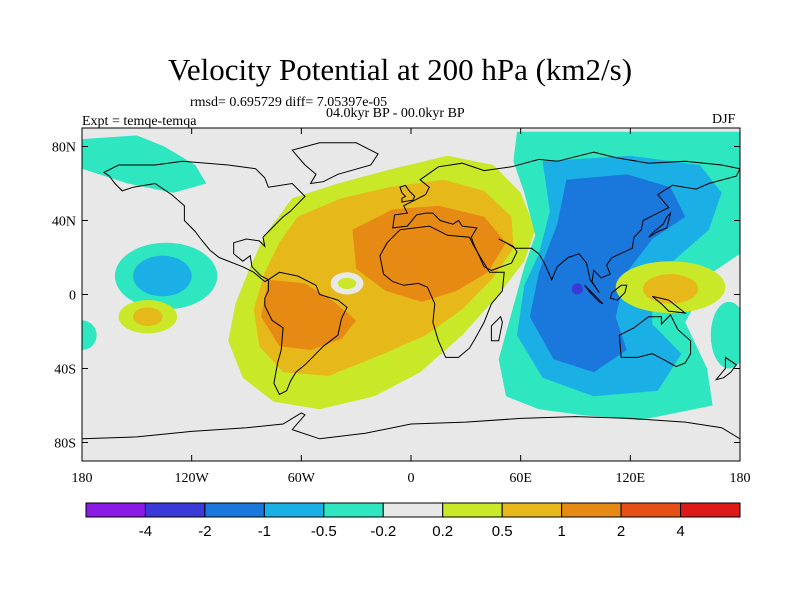 The height and width of the screenshot is (600, 800). What do you see at coordinates (407, 193) in the screenshot?
I see `coastline-uk` at bounding box center [407, 193].